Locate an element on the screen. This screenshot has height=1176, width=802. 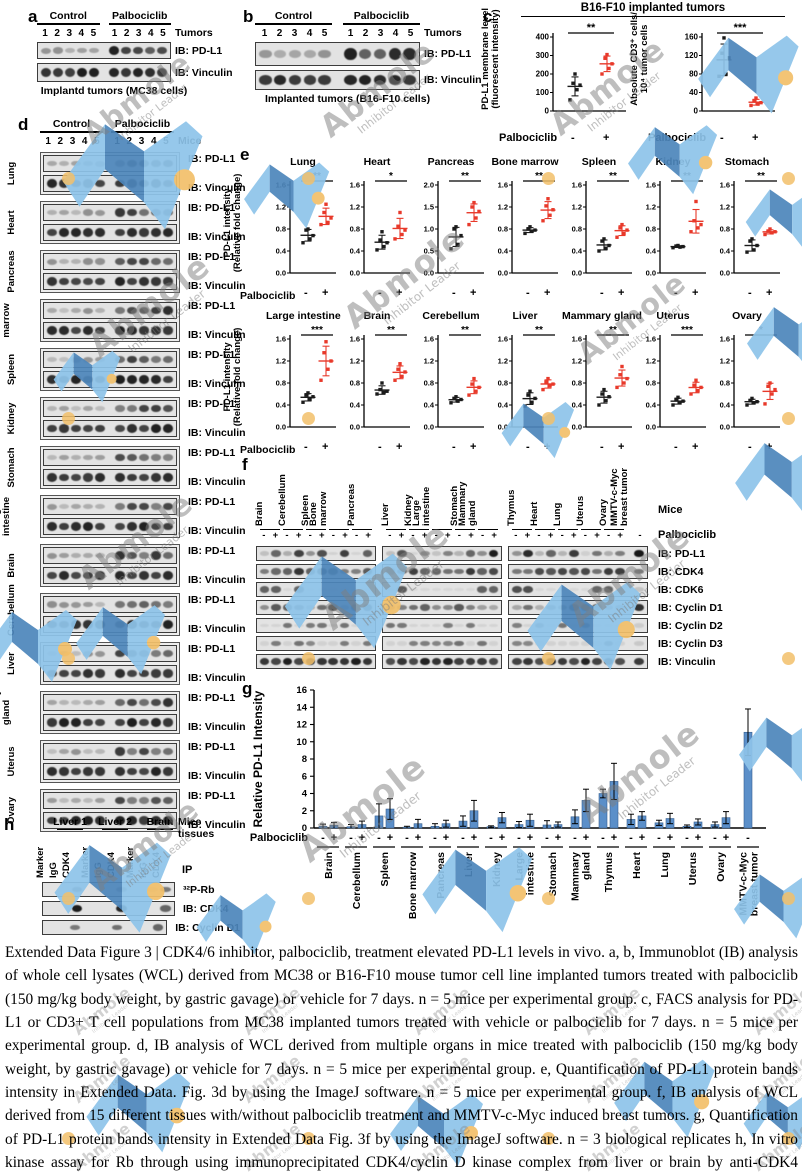
text: 1.6 is located at coordinates (503, 185).